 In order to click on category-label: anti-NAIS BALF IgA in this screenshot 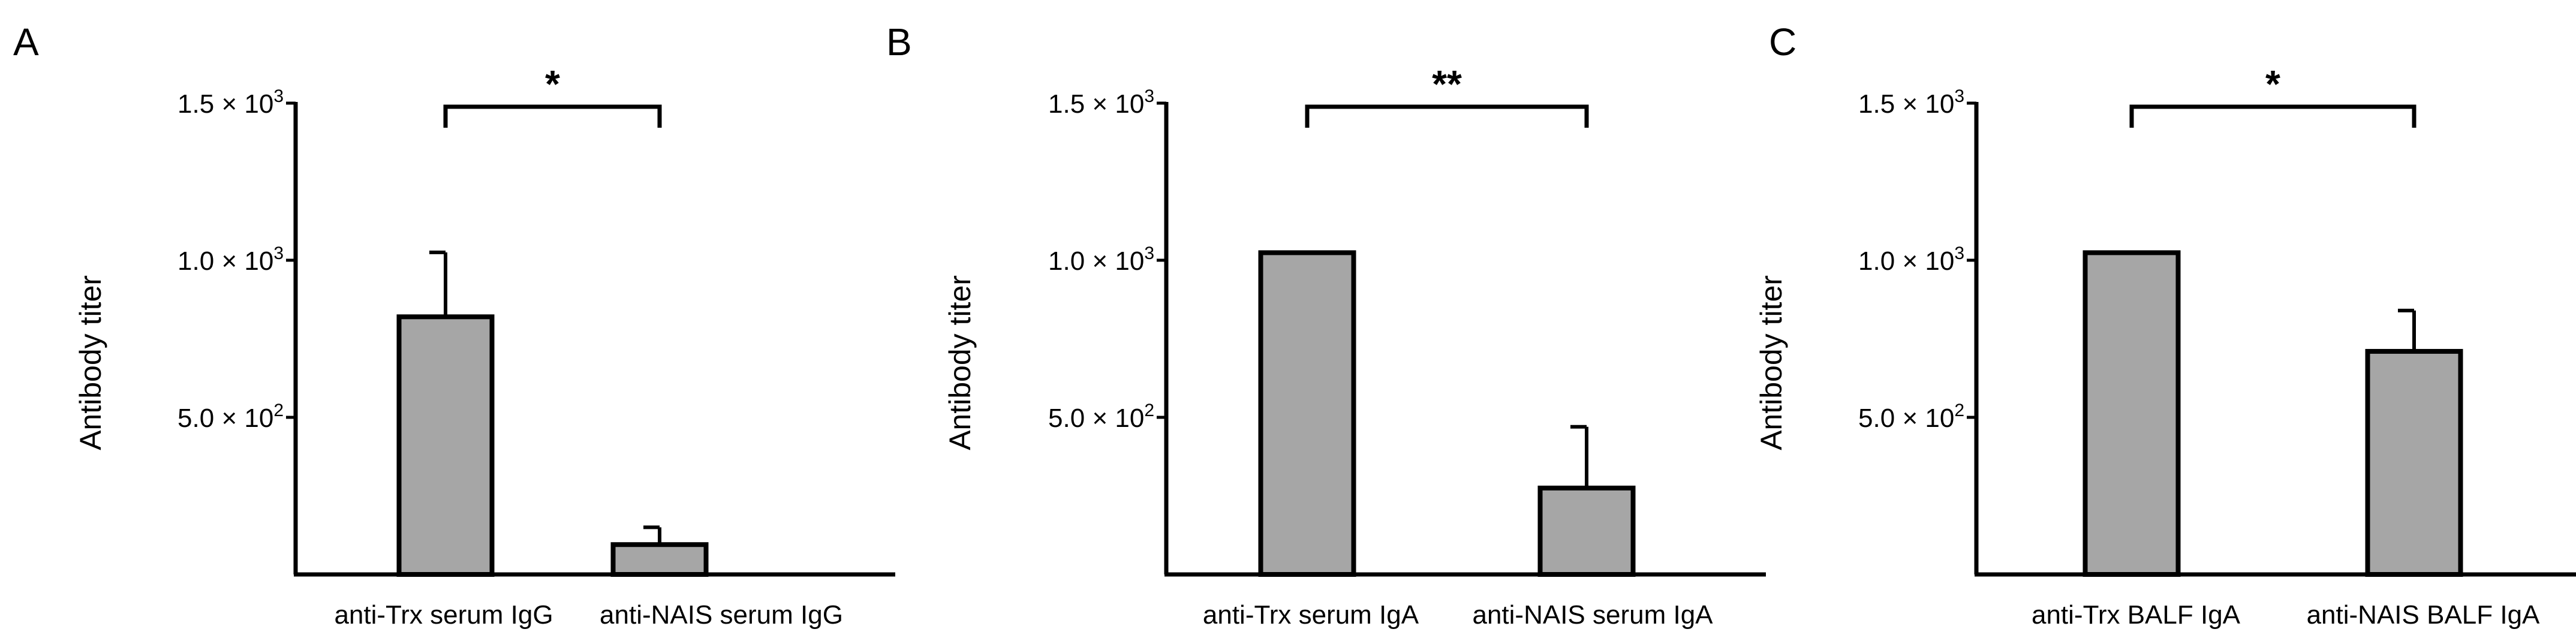, I will do `click(2423, 615)`.